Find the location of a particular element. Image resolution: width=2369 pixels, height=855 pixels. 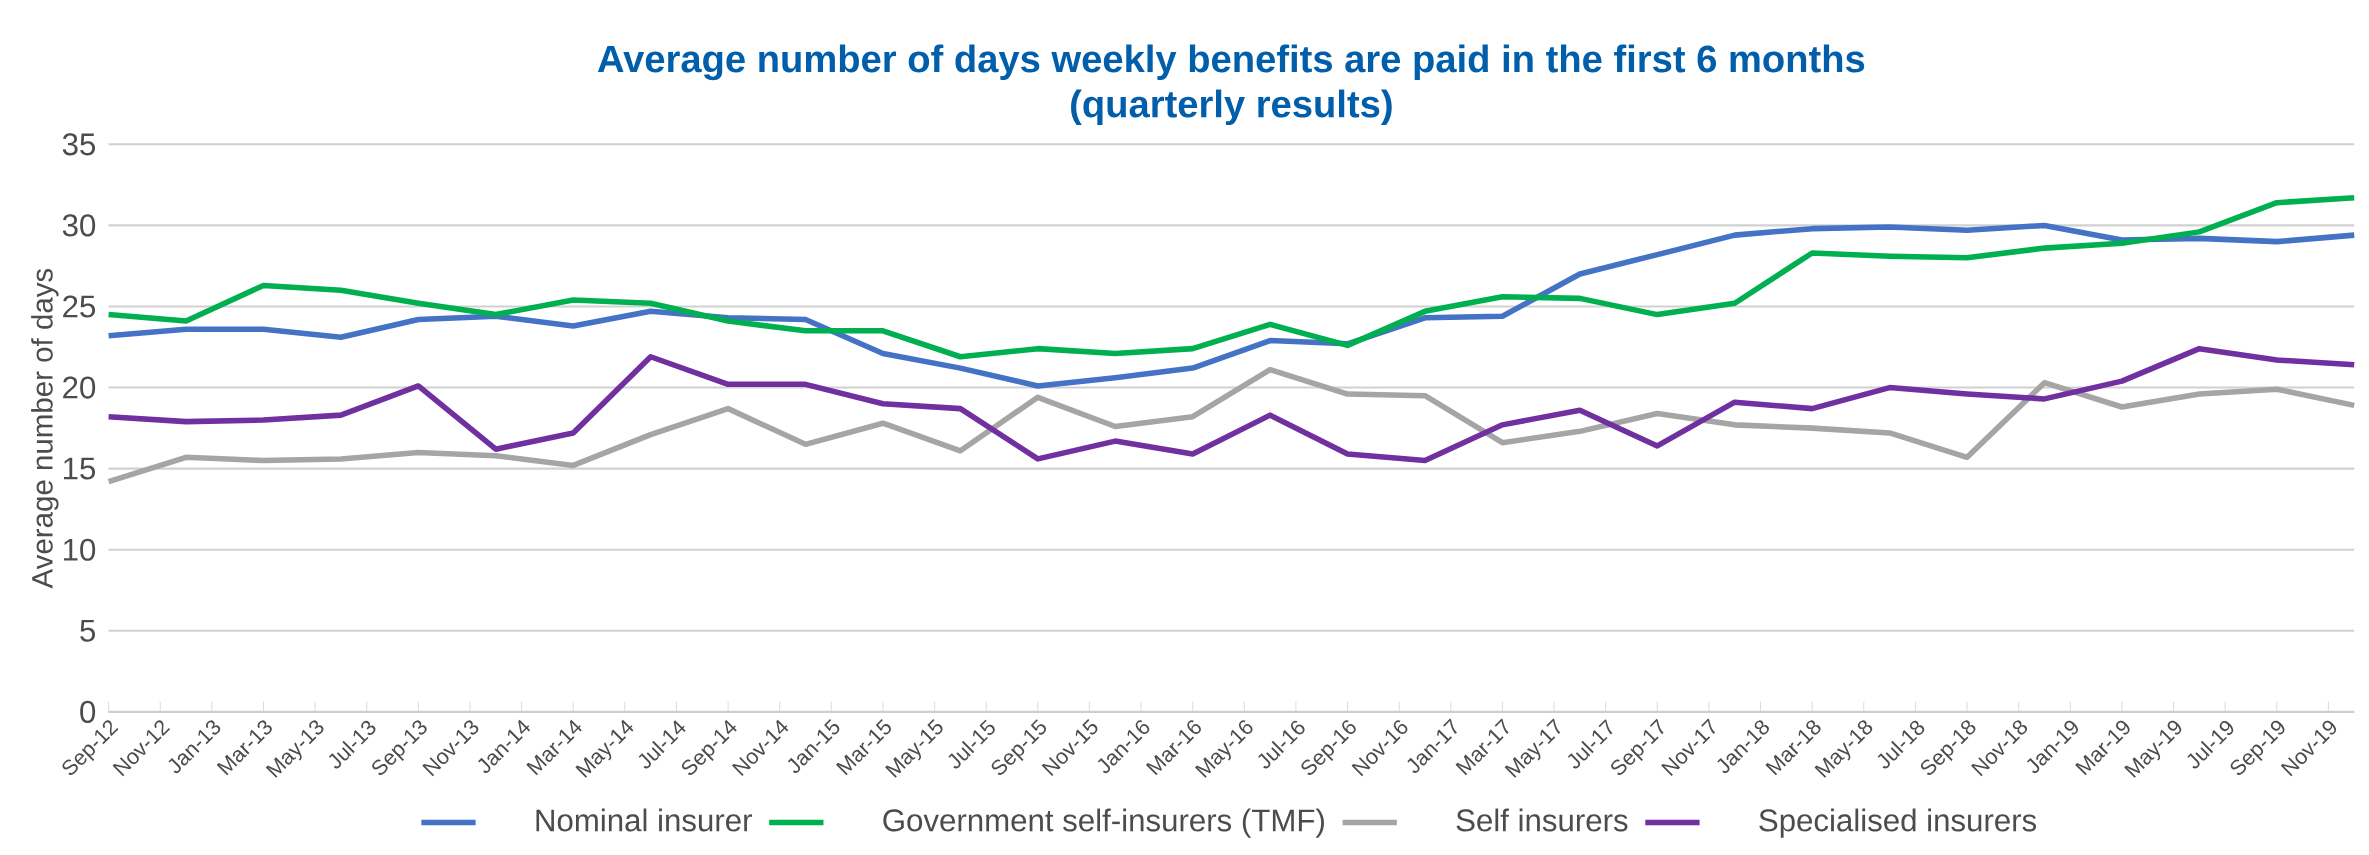

y-tick-label: 10 is located at coordinates (80, 549).